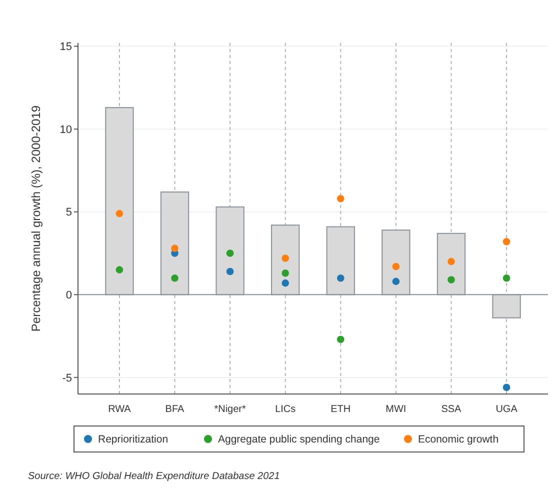 This screenshot has width=552, height=504. What do you see at coordinates (230, 409) in the screenshot?
I see `x-tick-label: *Niger*` at bounding box center [230, 409].